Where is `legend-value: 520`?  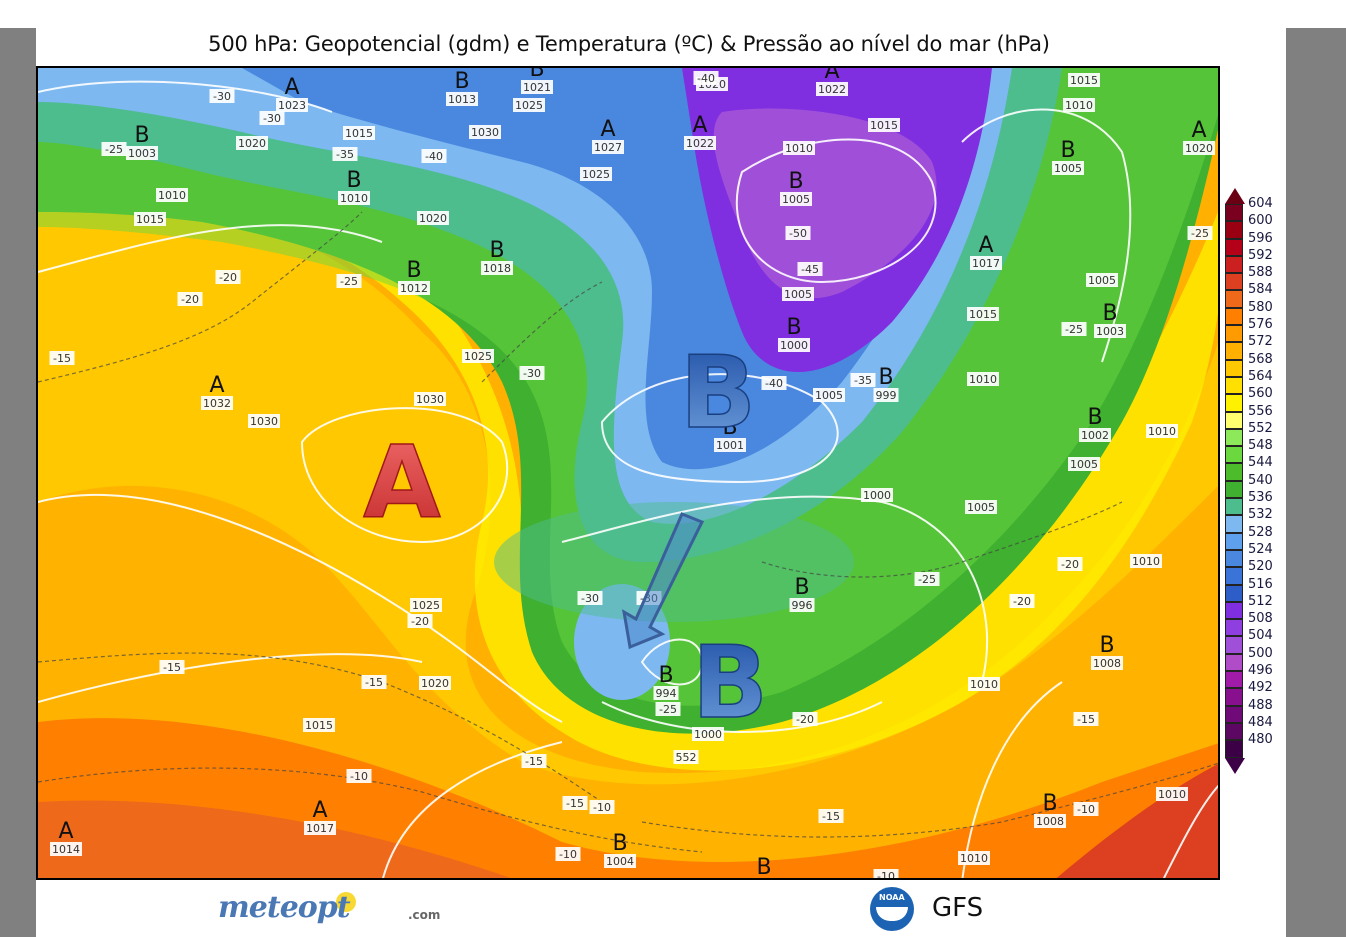
legend-value: 520 is located at coordinates (1260, 567).